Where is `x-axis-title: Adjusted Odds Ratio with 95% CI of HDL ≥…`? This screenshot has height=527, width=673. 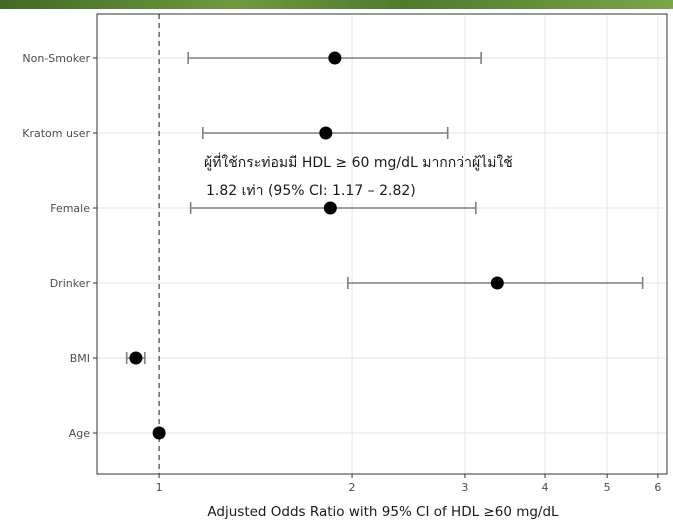
x-axis-title: Adjusted Odds Ratio with 95% CI of HDL ≥… is located at coordinates (383, 512).